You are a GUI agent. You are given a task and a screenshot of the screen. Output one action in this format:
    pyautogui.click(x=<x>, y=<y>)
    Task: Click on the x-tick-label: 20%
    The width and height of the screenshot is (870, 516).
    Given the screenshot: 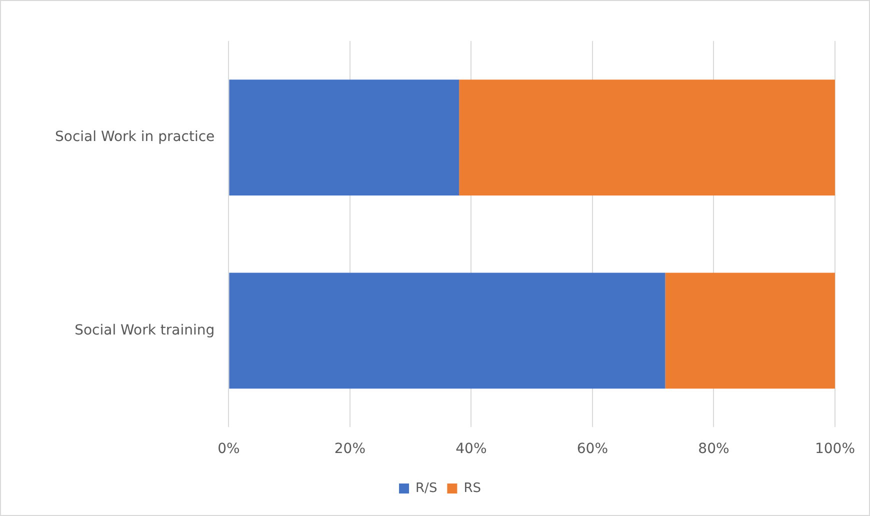 What is the action you would take?
    pyautogui.click(x=350, y=449)
    